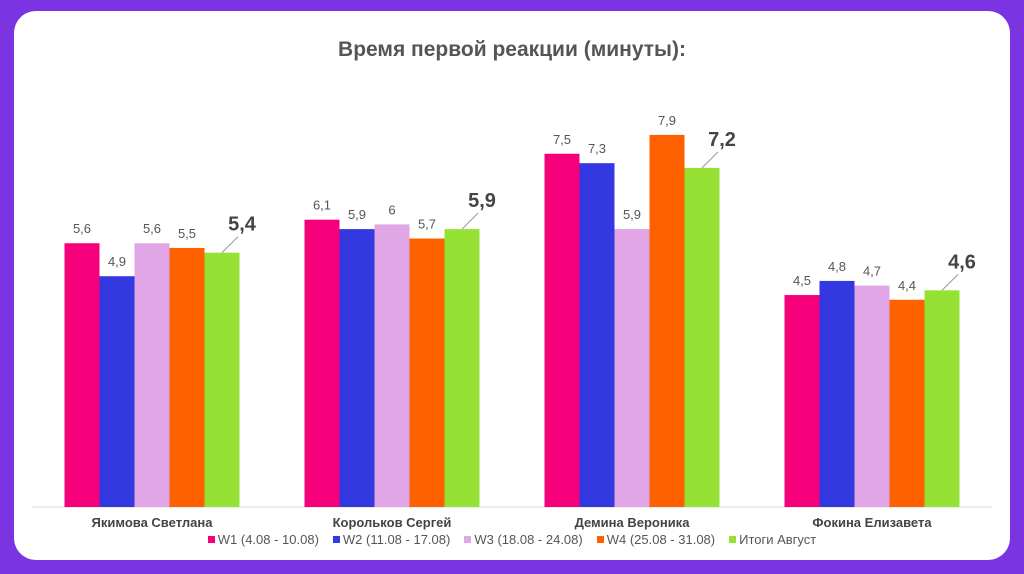 This screenshot has height=574, width=1024. I want to click on data-label: 4,4, so click(907, 285).